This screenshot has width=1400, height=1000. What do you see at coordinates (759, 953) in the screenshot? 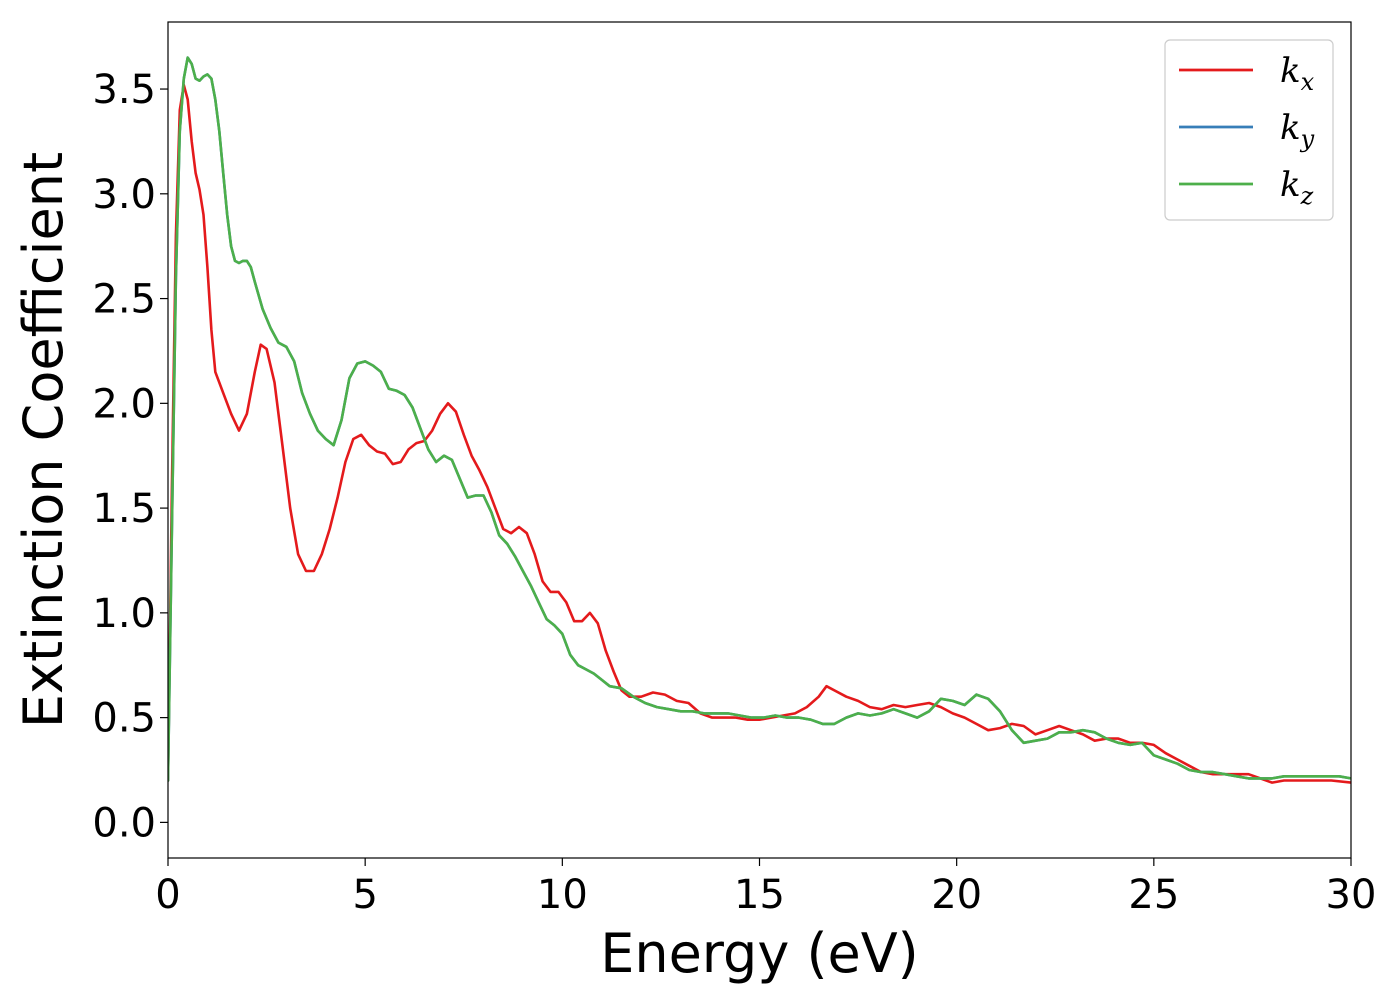
I see `x-axis-label: Energy (eV)` at bounding box center [759, 953].